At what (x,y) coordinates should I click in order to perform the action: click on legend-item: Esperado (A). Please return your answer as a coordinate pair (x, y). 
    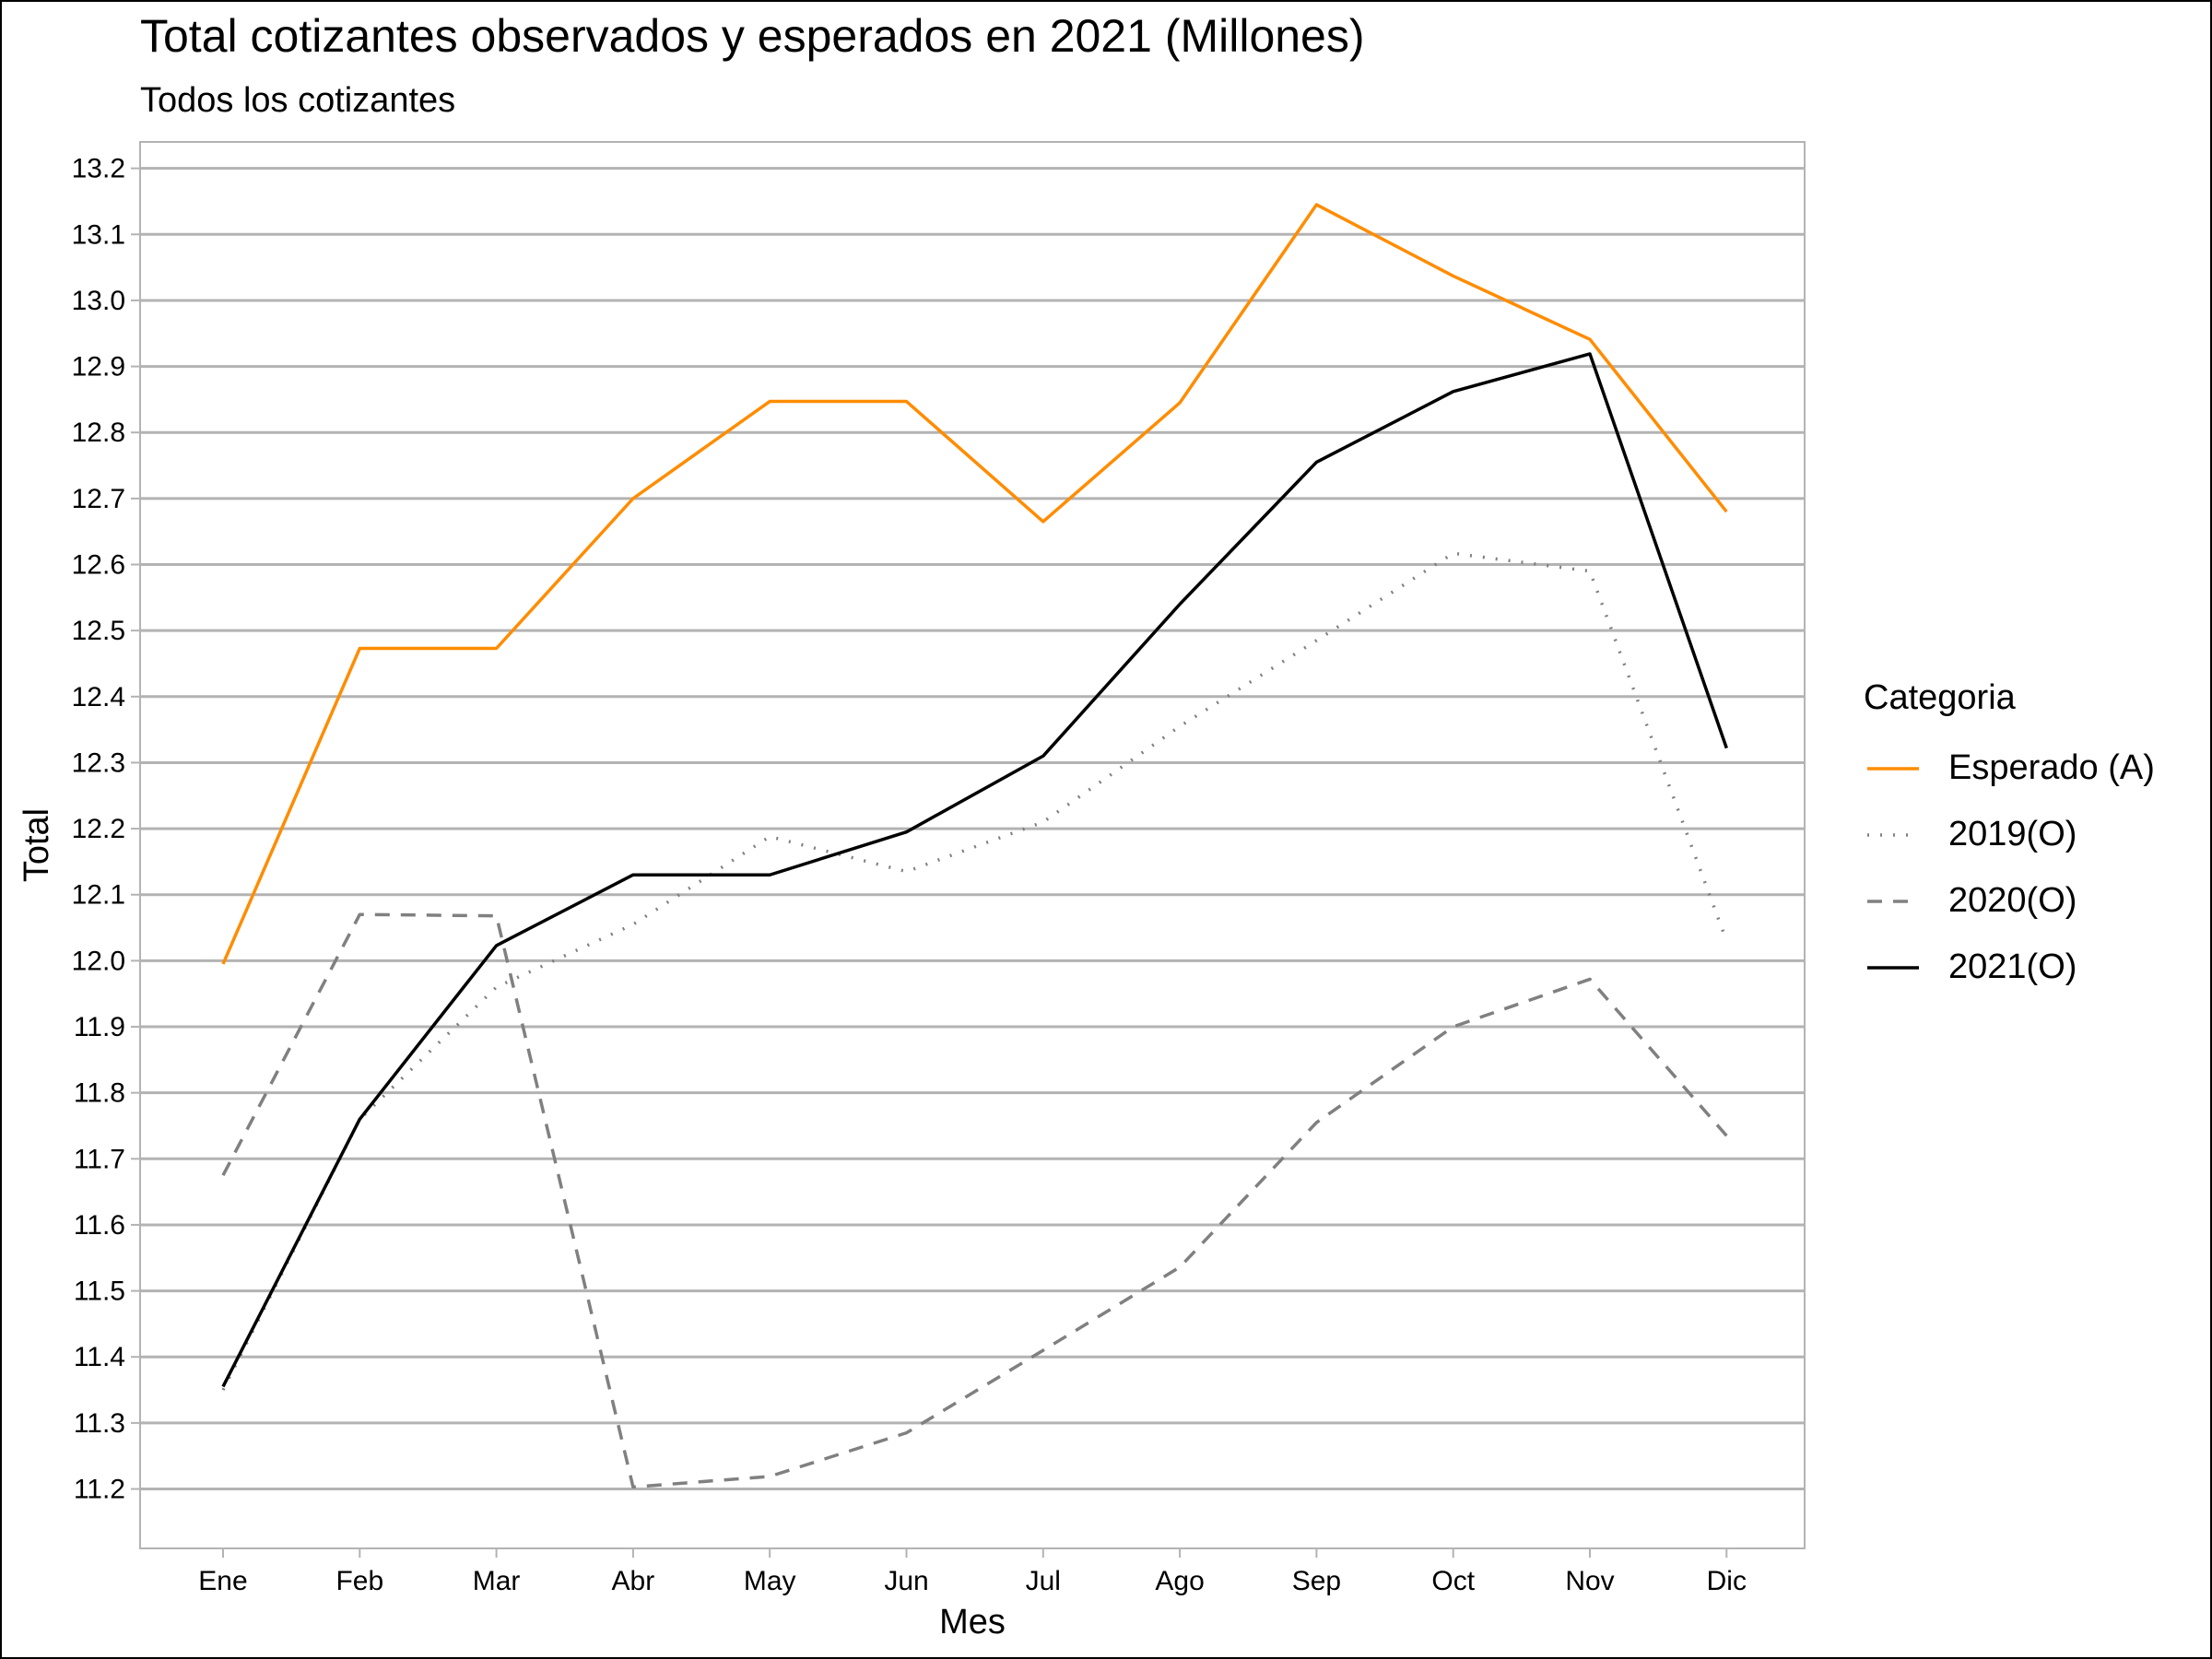
    Looking at the image, I should click on (2038, 768).